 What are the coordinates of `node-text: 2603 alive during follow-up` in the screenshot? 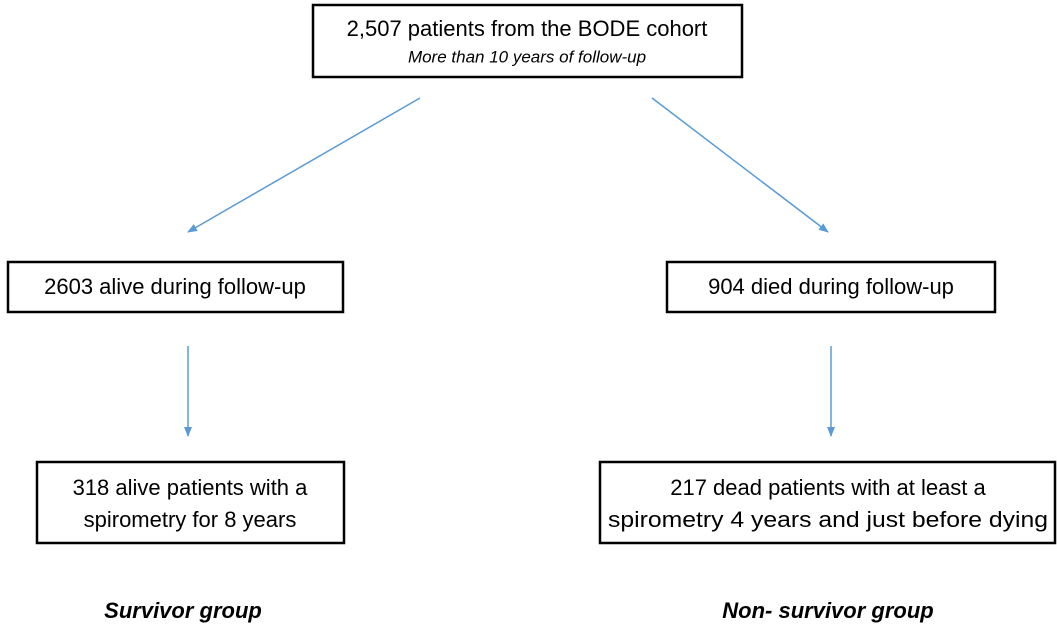 It's located at (175, 286).